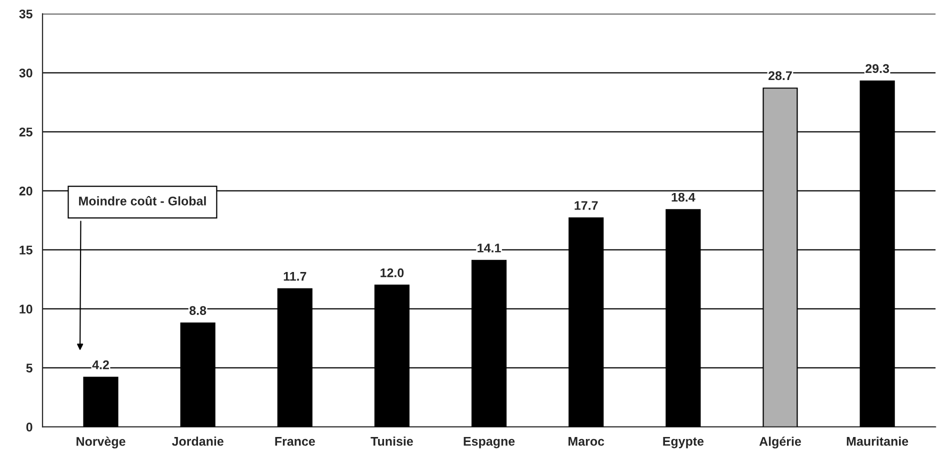 Image resolution: width=945 pixels, height=459 pixels. What do you see at coordinates (142, 201) in the screenshot?
I see `annotation: Moindre coût - Global` at bounding box center [142, 201].